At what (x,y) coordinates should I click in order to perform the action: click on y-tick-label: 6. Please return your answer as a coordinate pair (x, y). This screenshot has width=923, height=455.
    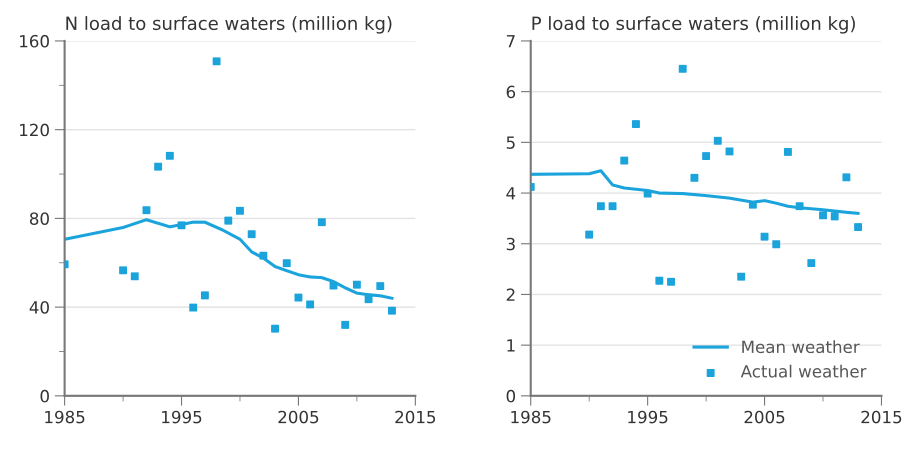
    Looking at the image, I should click on (511, 92).